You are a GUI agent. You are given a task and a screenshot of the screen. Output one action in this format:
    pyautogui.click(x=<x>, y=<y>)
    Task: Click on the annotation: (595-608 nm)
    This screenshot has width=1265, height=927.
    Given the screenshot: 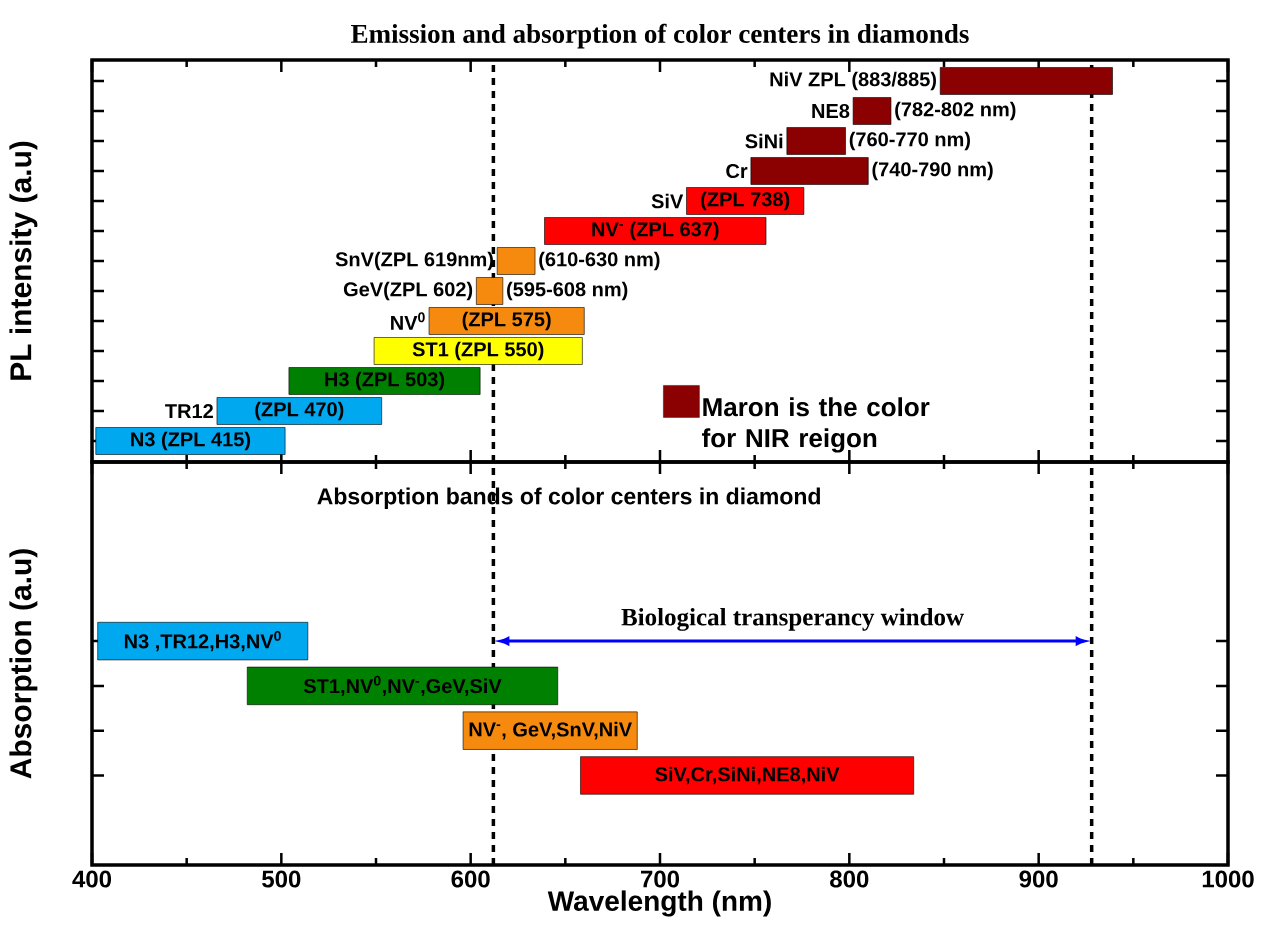 What is the action you would take?
    pyautogui.click(x=567, y=291)
    